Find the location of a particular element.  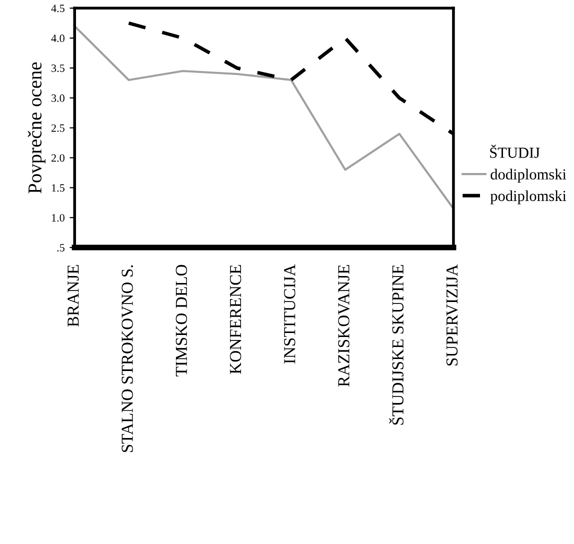

legend-title: ŠTUDIJ is located at coordinates (515, 151).